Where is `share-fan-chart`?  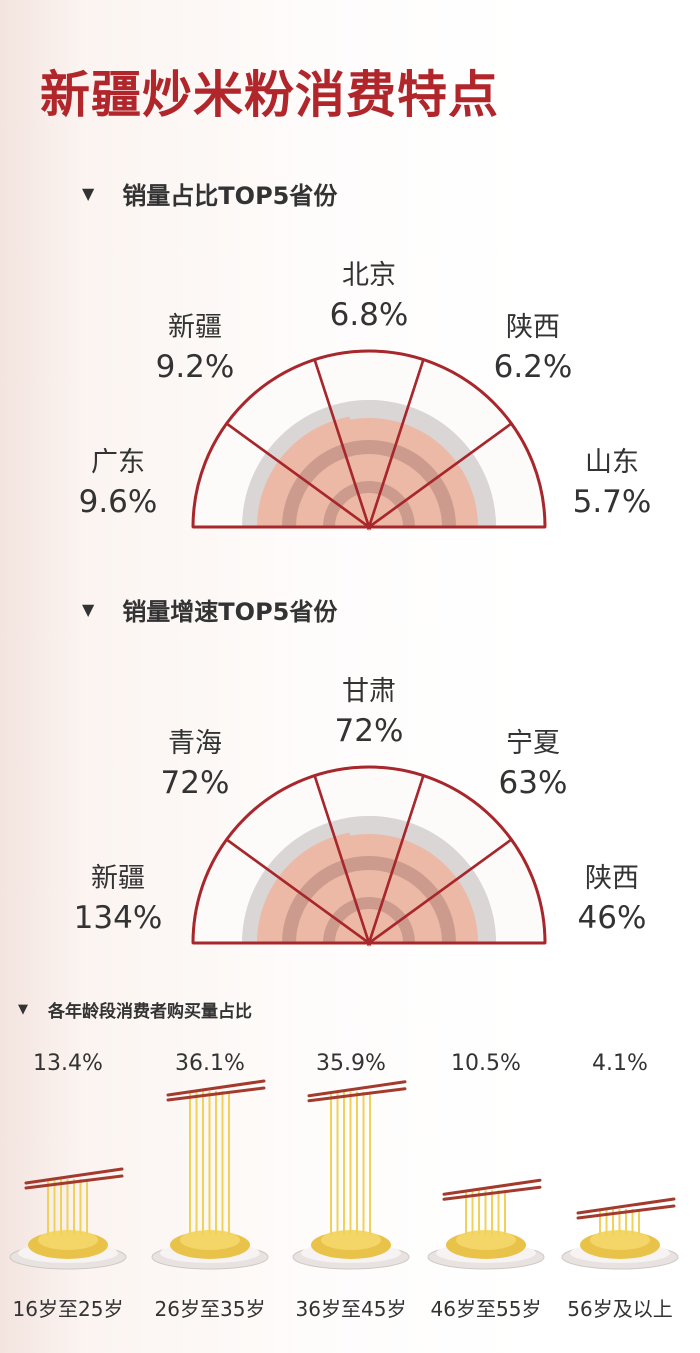
share-fan-chart is located at coordinates (369, 440).